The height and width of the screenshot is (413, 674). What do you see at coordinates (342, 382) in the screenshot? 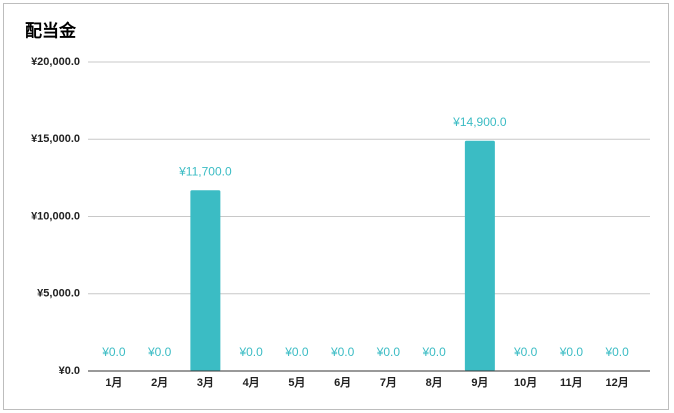
I see `x-tick-label: 6月` at bounding box center [342, 382].